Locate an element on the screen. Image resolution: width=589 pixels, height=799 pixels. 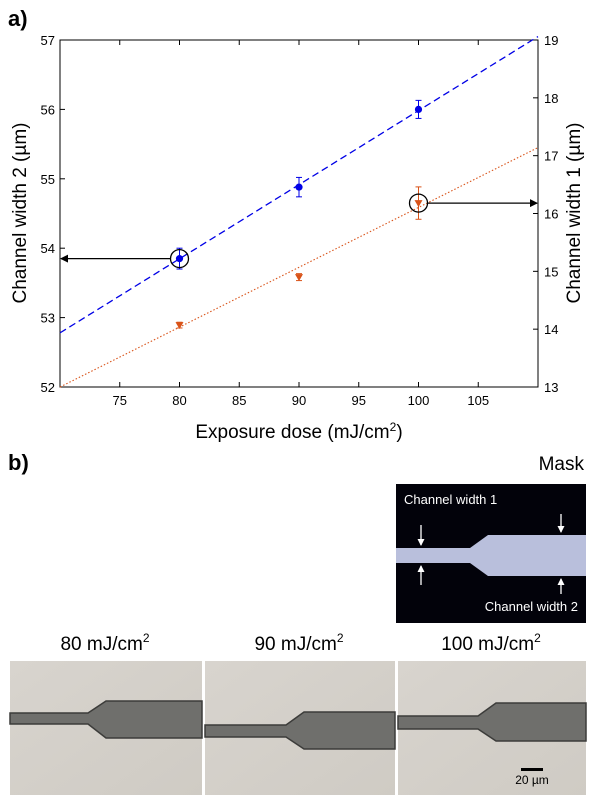
left-y-tick-label: 54 is located at coordinates (48, 248).